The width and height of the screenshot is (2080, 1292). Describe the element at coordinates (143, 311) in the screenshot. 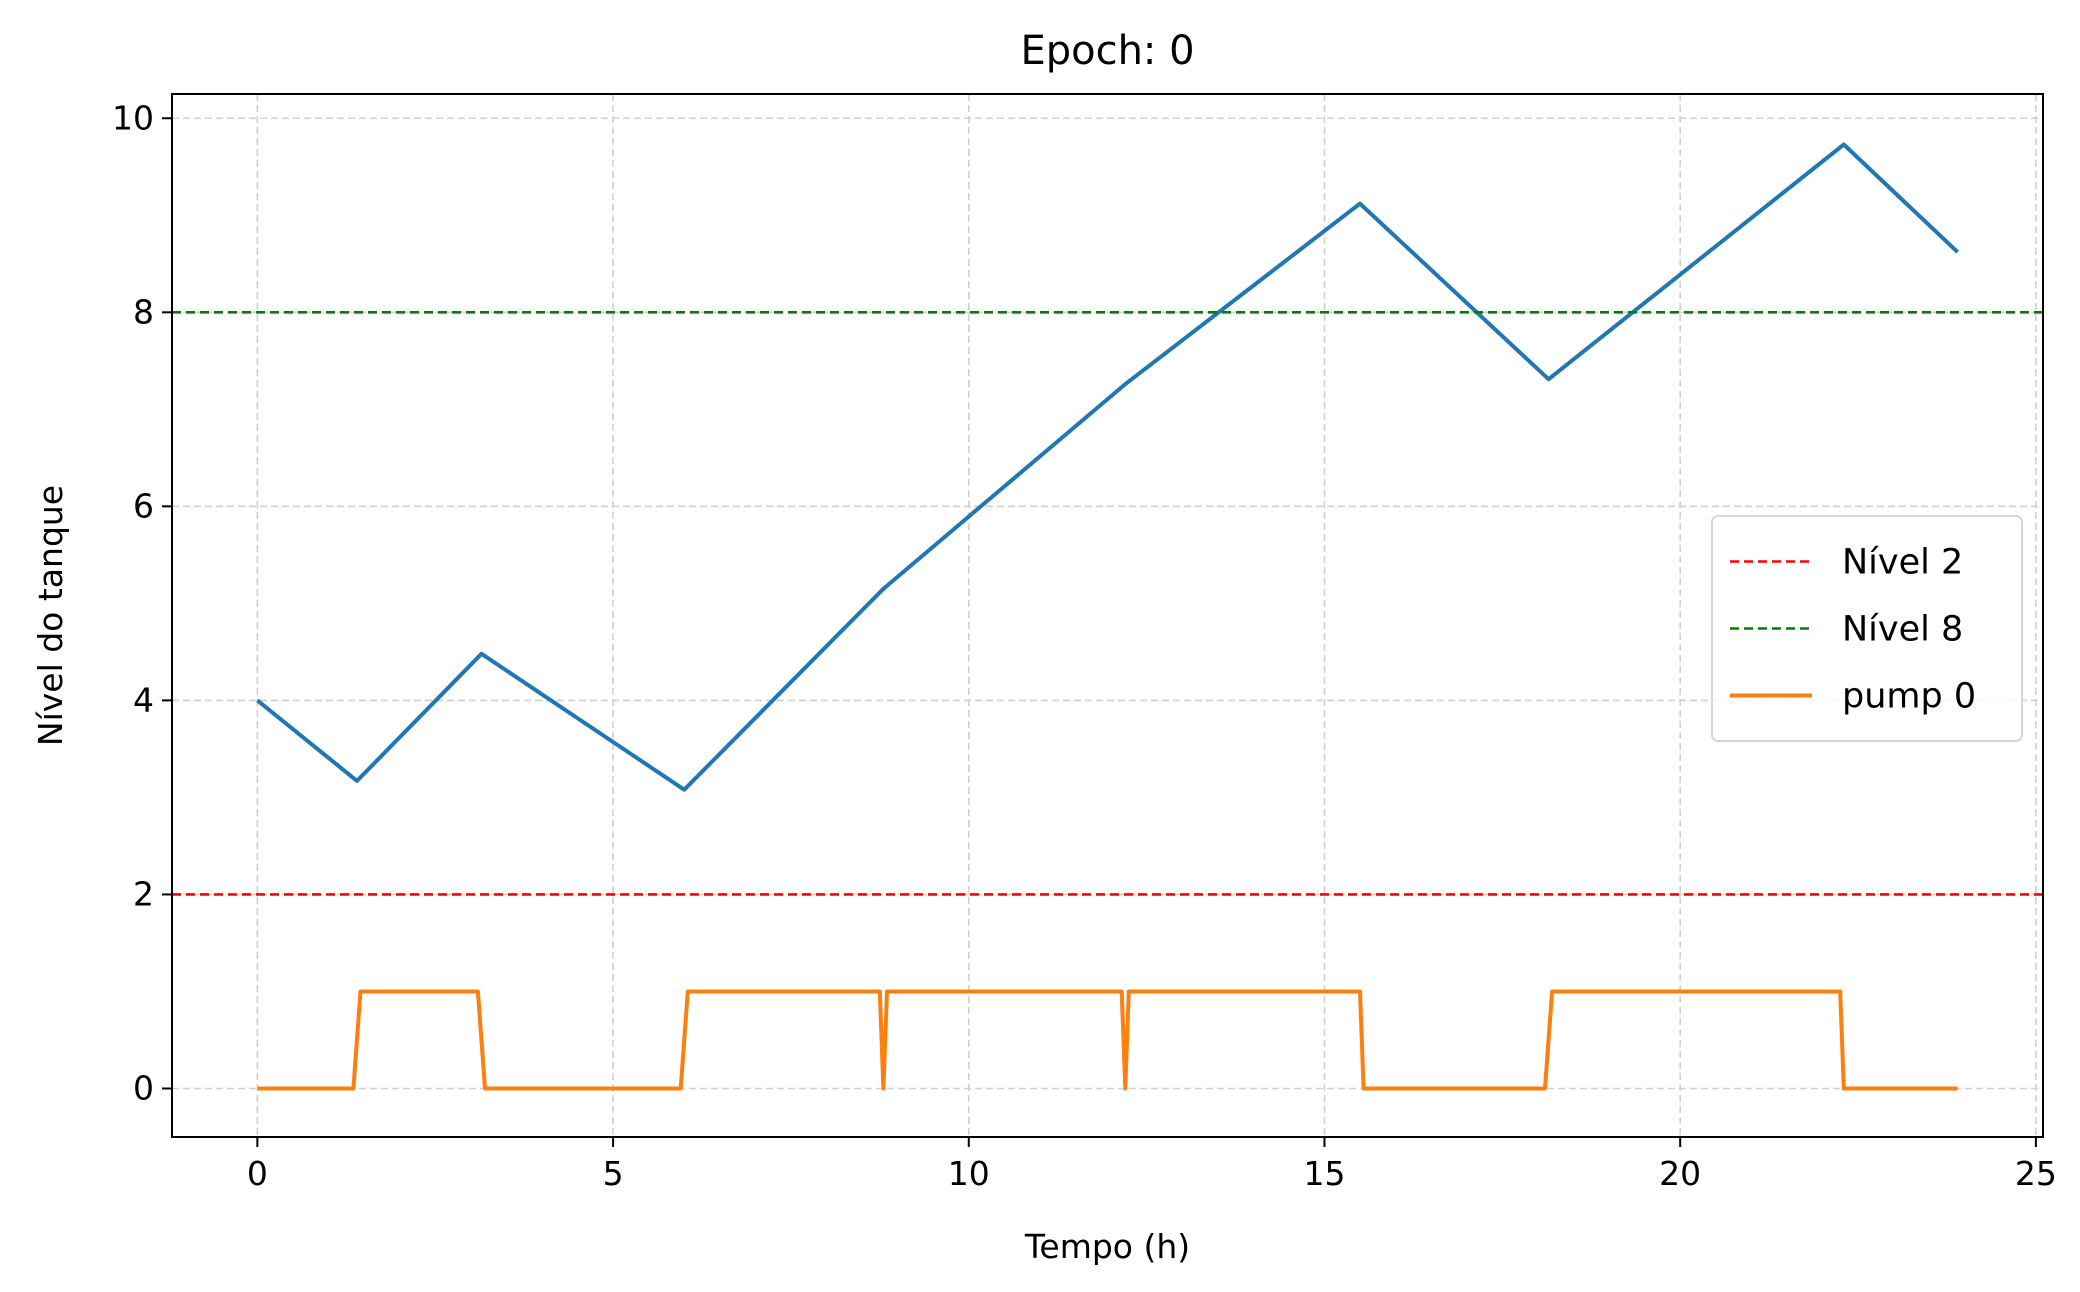

I see `y-tick-label: 8` at that location.